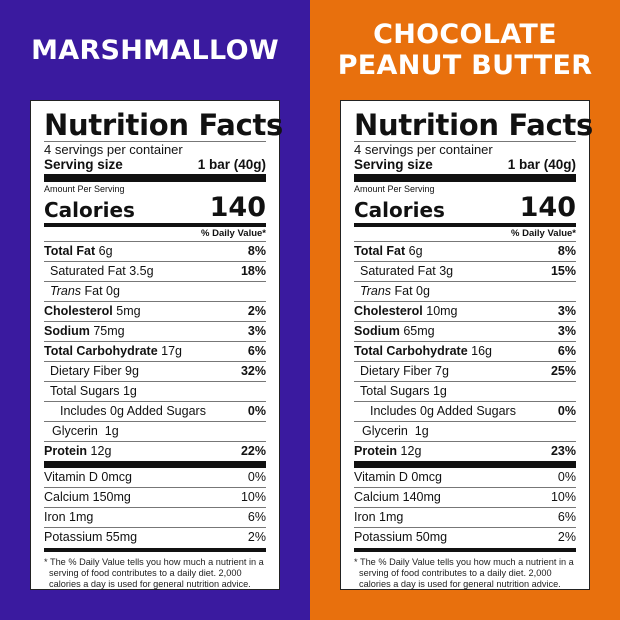 The width and height of the screenshot is (620, 620). Describe the element at coordinates (66, 291) in the screenshot. I see `nutrient-name-italic: Trans` at that location.